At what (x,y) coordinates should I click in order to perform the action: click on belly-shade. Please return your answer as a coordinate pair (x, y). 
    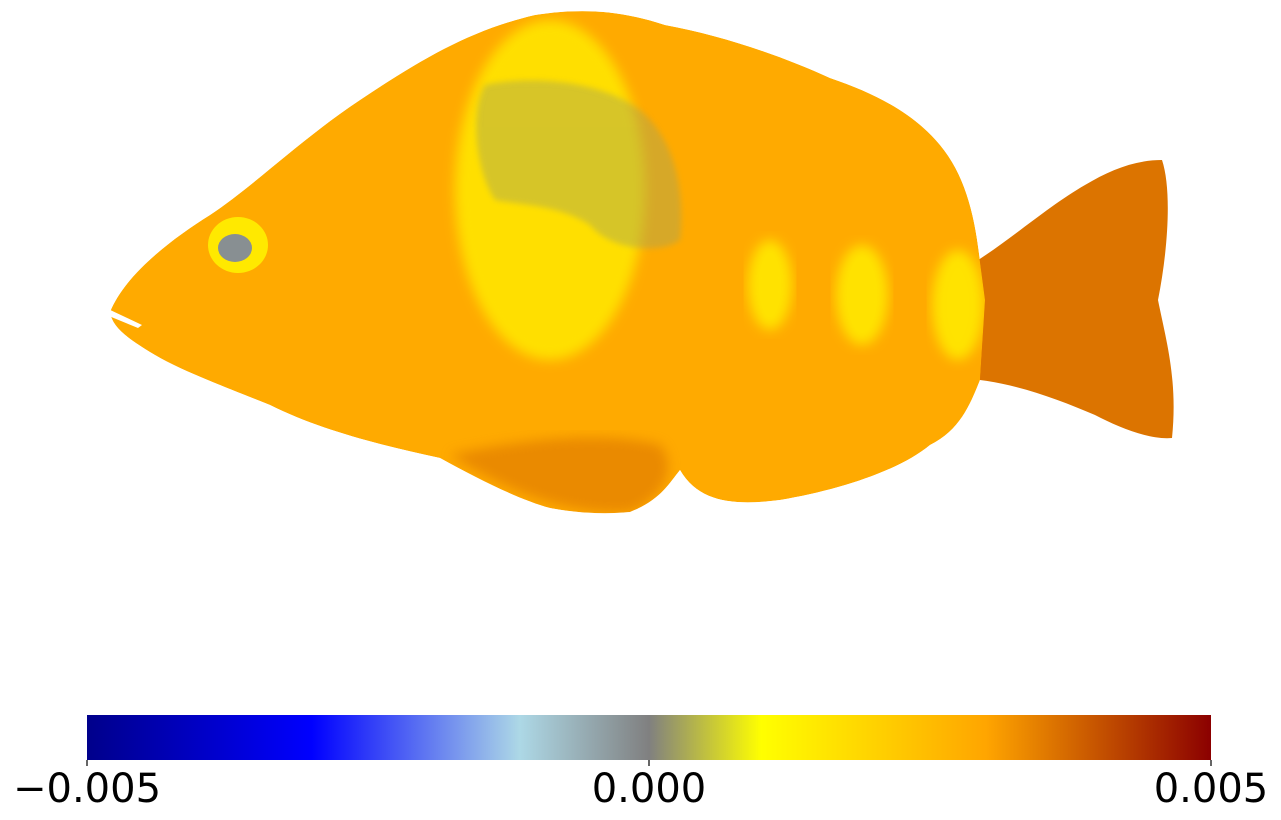
    Looking at the image, I should click on (559, 475).